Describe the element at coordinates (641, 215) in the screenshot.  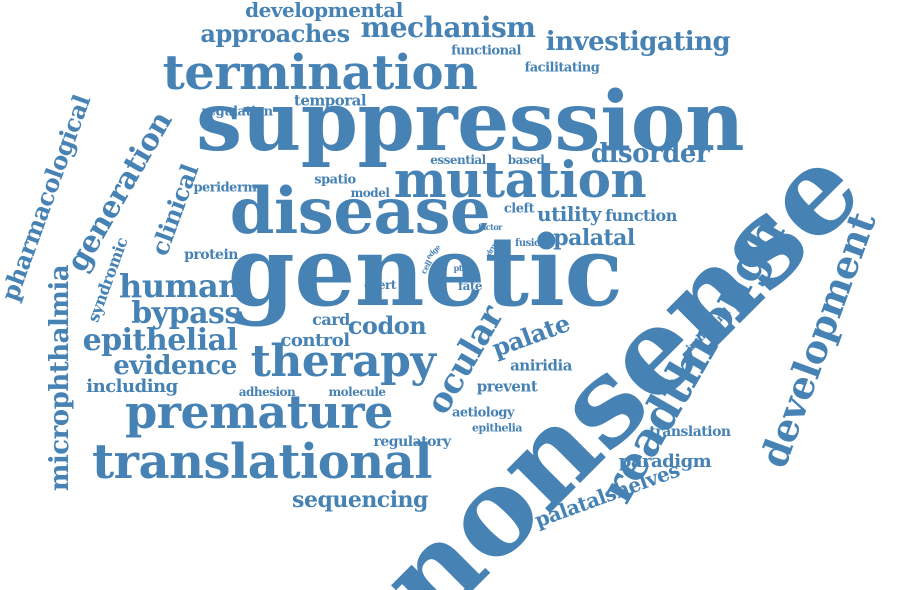
I see `word-function: function` at that location.